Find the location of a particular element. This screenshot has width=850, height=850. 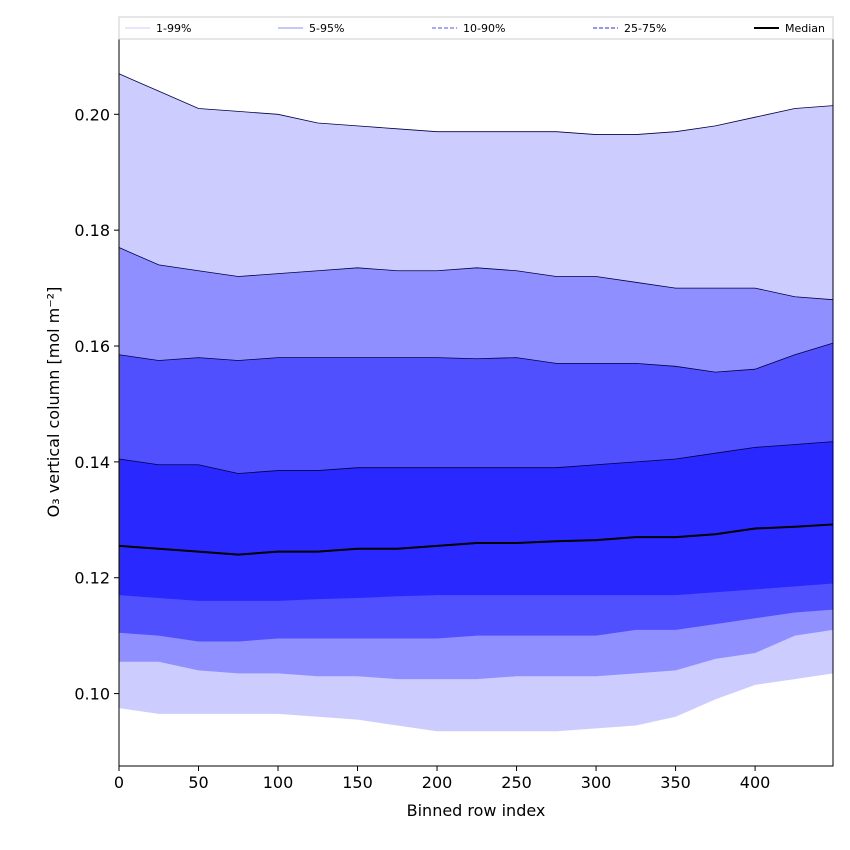

y-tick-label: 0.16 is located at coordinates (92, 346).